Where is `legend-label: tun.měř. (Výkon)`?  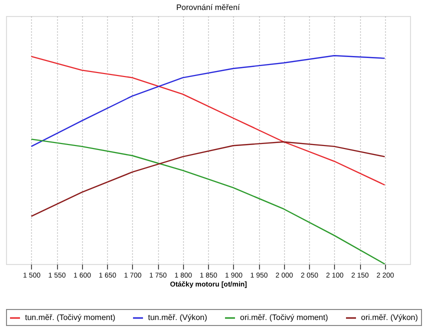 legend-label: tun.měř. (Výkon) is located at coordinates (178, 317).